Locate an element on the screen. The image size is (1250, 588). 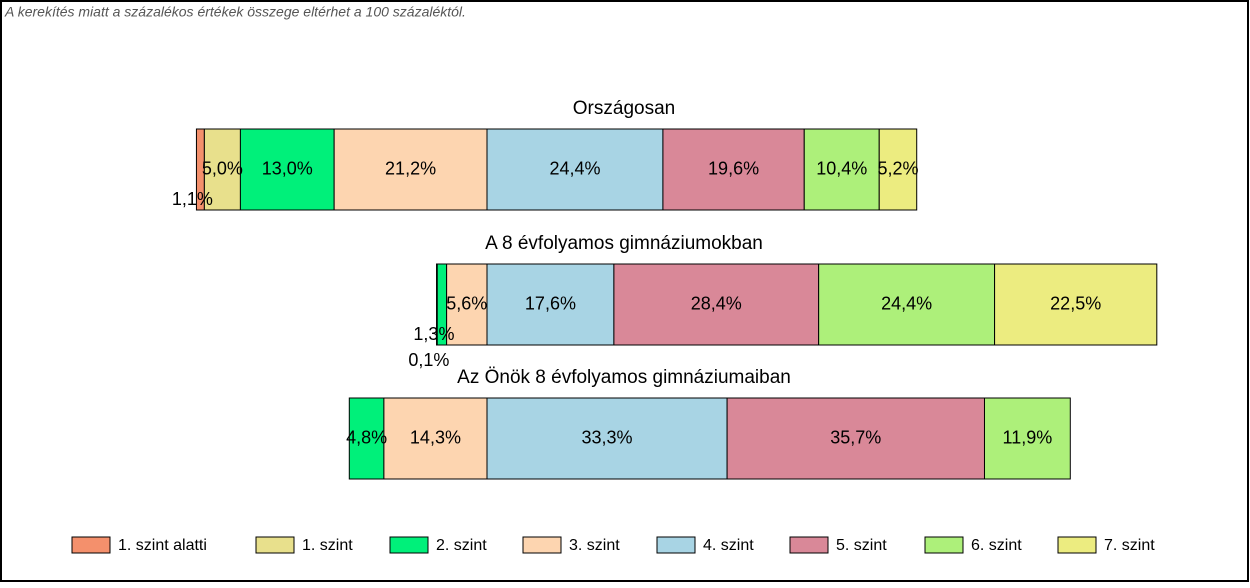
data-label: 28,4% is located at coordinates (716, 303).